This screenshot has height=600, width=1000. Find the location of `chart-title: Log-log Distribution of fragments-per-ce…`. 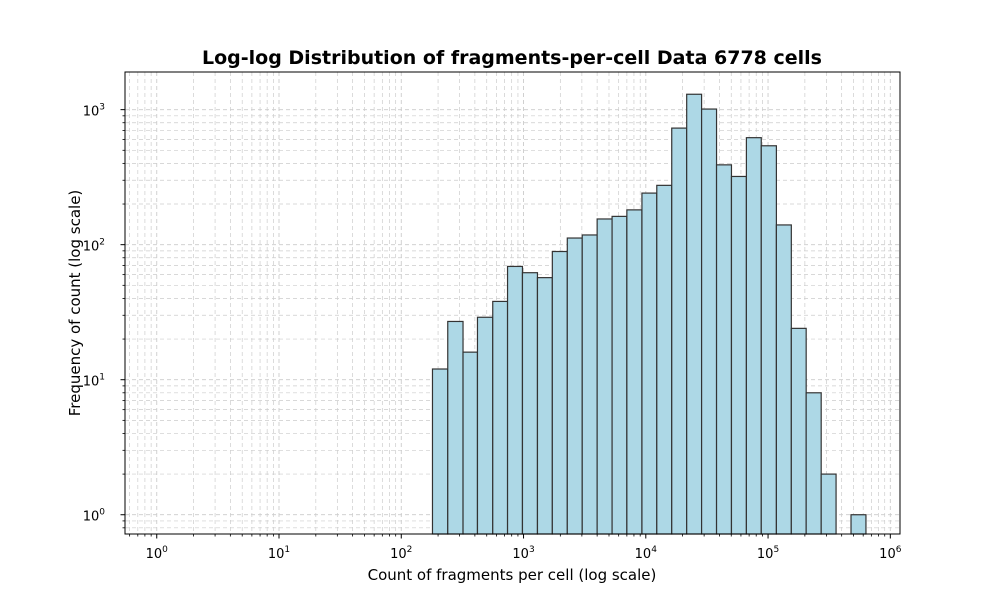

chart-title: Log-log Distribution of fragments-per-ce… is located at coordinates (512, 58).